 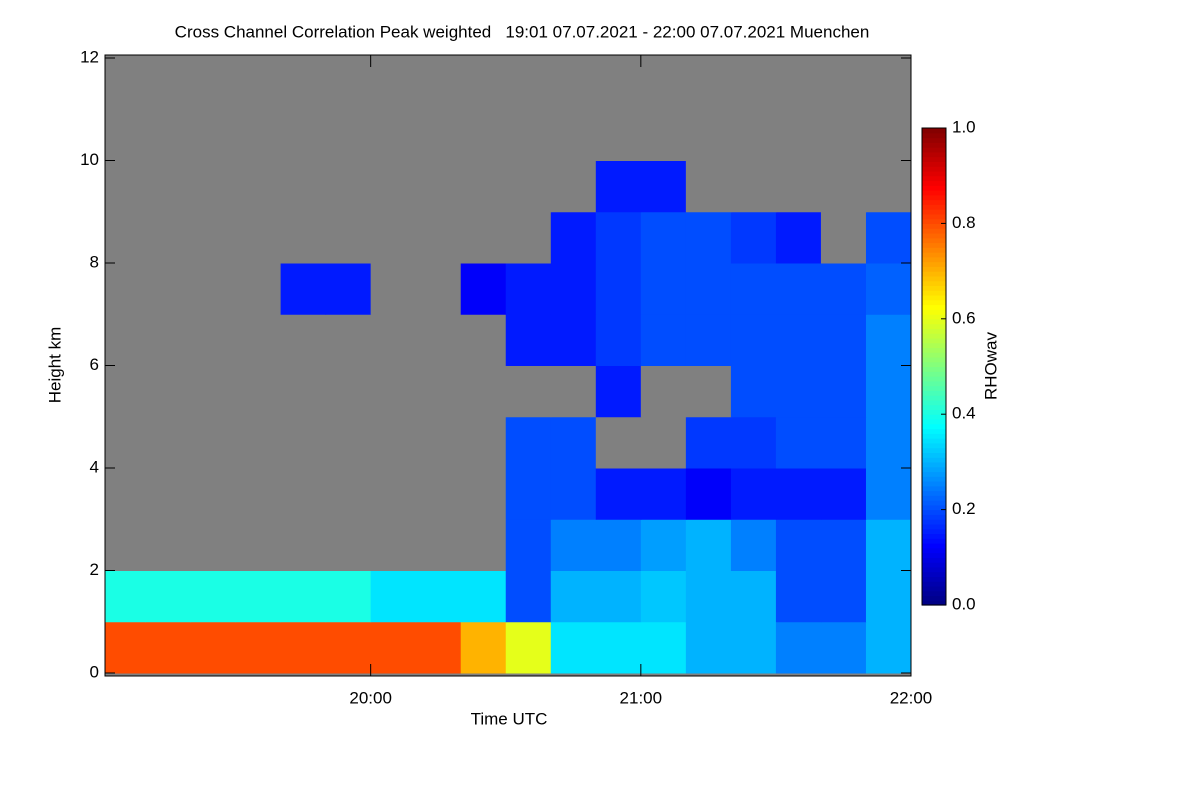 I want to click on colorbar-tick-label: 0.6, so click(x=964, y=317).